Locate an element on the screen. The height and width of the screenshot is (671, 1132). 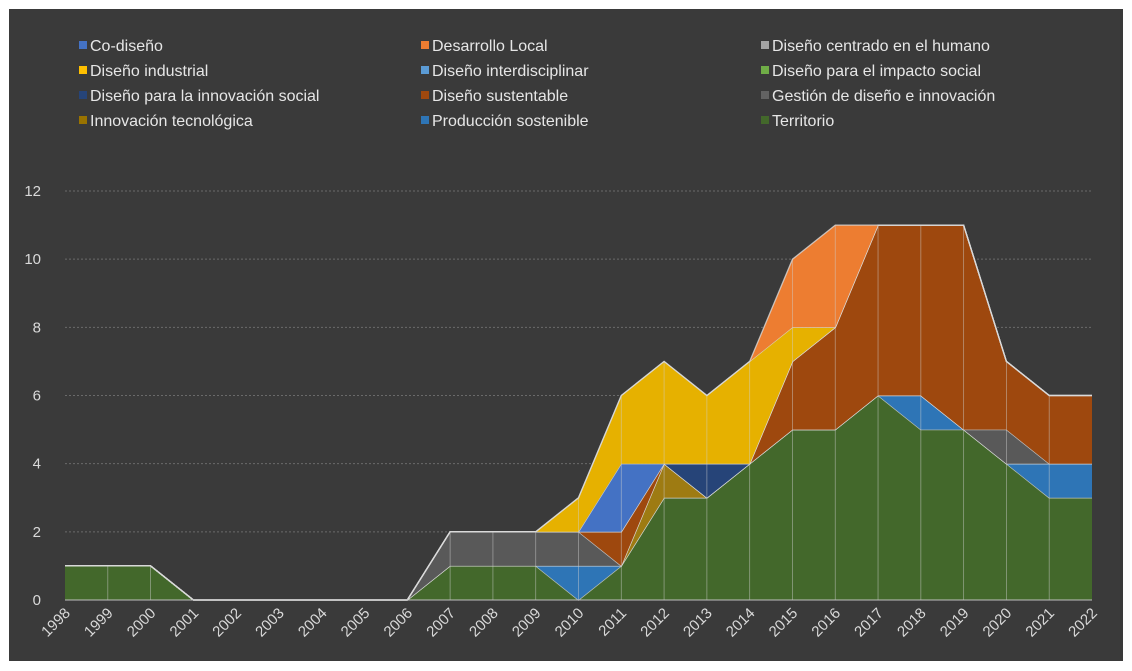
x-tick-label: 2004 is located at coordinates (313, 623).